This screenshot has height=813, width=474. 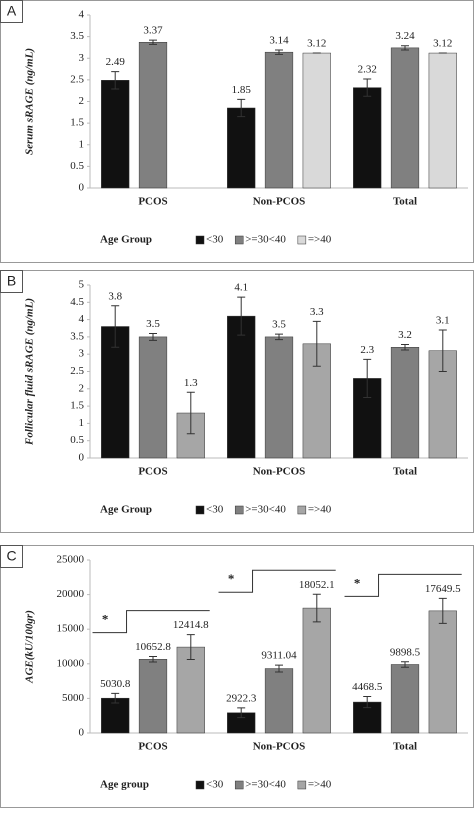 I want to click on x-tick-label: Total, so click(x=405, y=202).